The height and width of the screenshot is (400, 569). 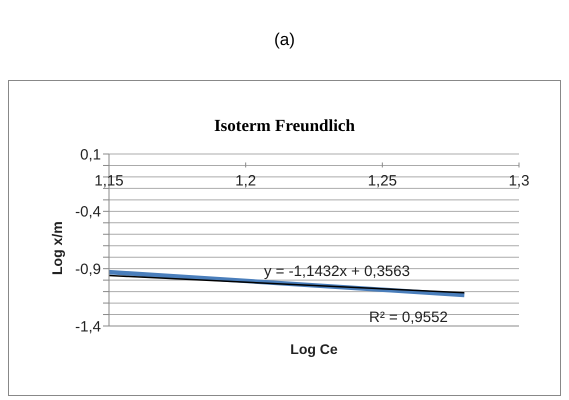 I want to click on y-tick-label: -1,4, so click(x=88, y=327).